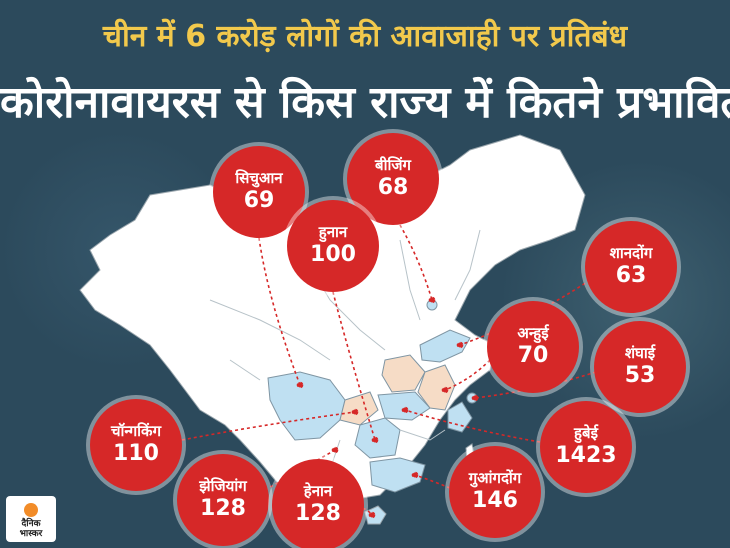  I want to click on badge-sichuan: सिचुआन 69, so click(259, 192).